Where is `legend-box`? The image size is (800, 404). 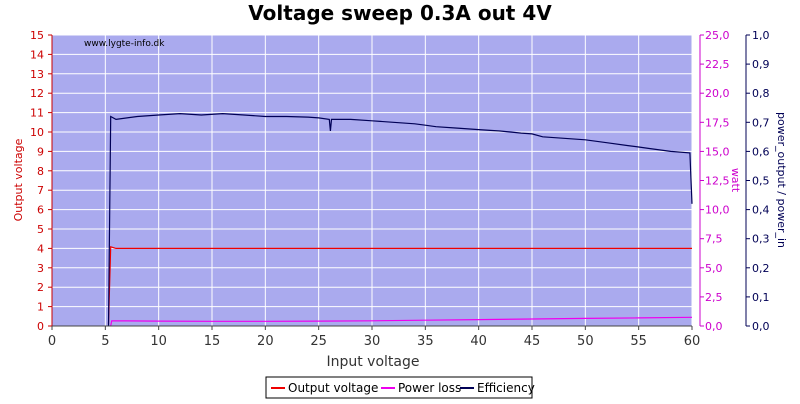
legend-box is located at coordinates (399, 387).